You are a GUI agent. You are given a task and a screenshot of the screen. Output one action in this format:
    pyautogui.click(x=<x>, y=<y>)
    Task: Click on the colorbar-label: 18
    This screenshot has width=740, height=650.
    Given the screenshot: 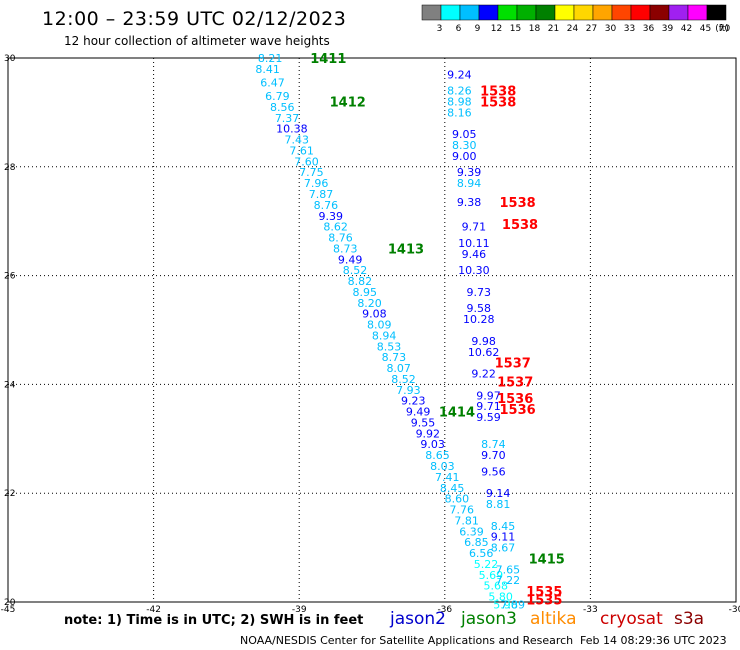 What is the action you would take?
    pyautogui.click(x=535, y=29)
    